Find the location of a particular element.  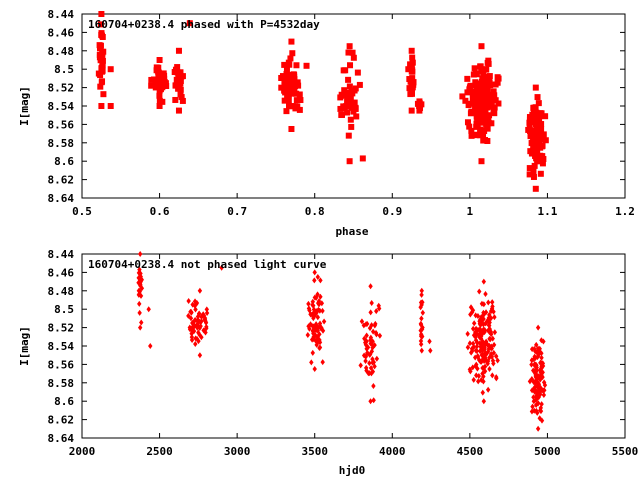

top-y-tick-label: 8.5 is located at coordinates (64, 69).